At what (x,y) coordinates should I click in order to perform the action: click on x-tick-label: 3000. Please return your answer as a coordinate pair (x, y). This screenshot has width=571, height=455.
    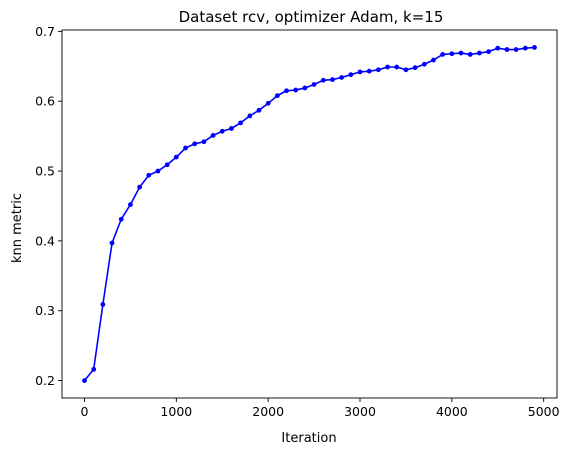
    Looking at the image, I should click on (360, 411).